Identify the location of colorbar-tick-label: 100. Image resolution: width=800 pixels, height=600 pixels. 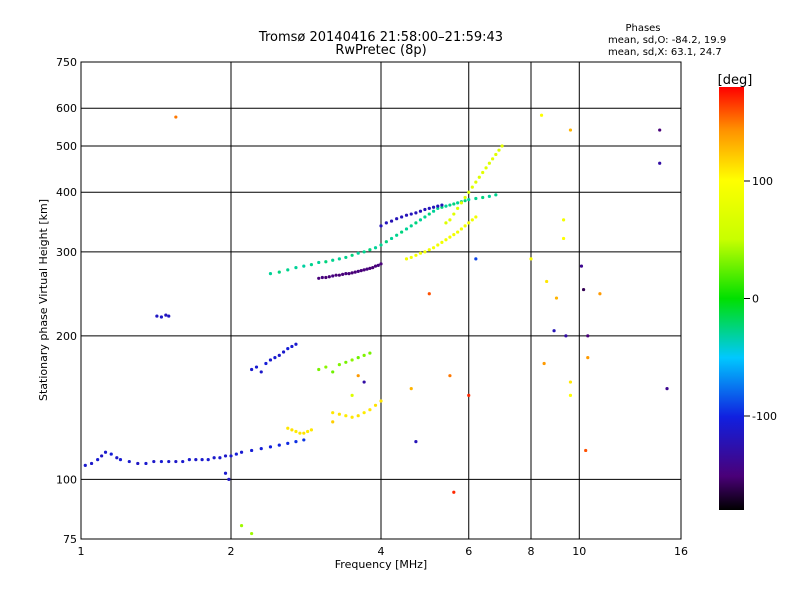
(762, 181).